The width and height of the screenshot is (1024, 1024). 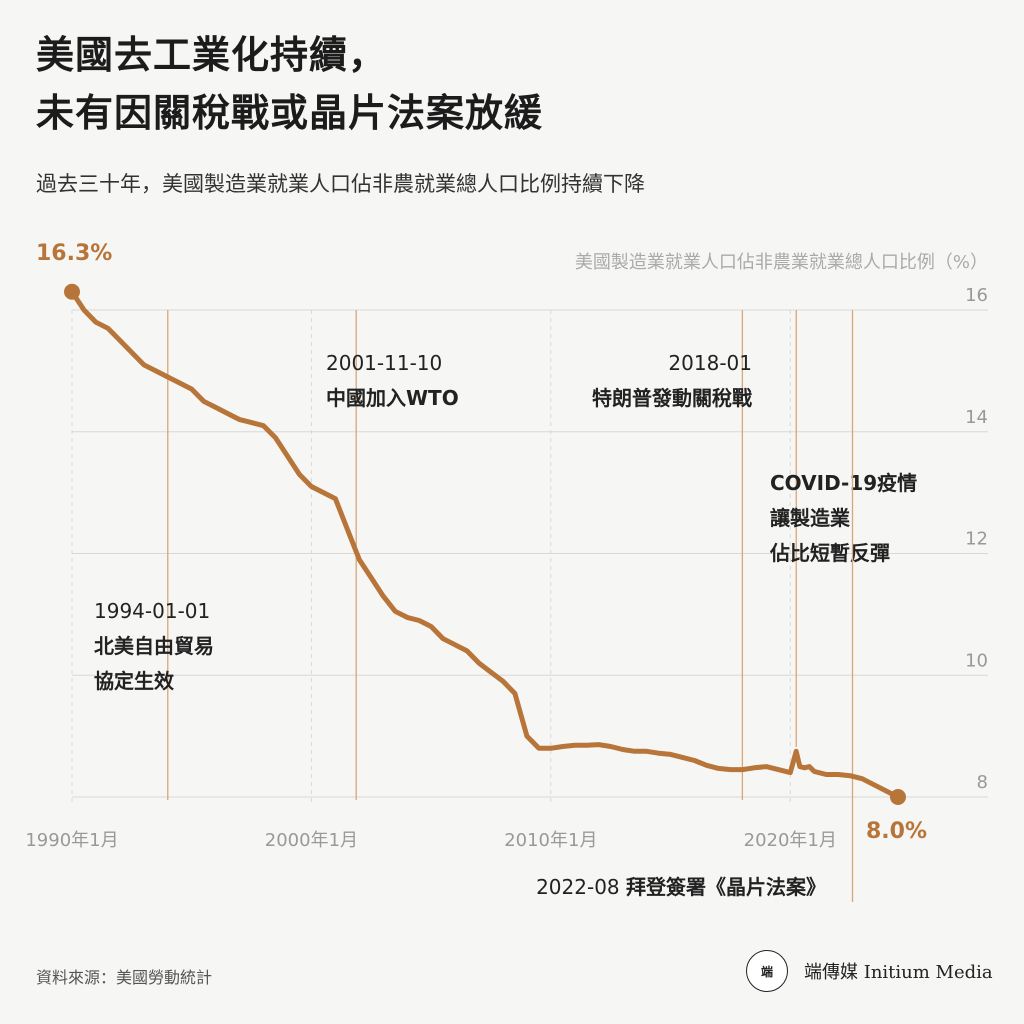 I want to click on y-axis-title: 美國製造業就業人口佔非農業就業總人口比例（%）, so click(x=781, y=262).